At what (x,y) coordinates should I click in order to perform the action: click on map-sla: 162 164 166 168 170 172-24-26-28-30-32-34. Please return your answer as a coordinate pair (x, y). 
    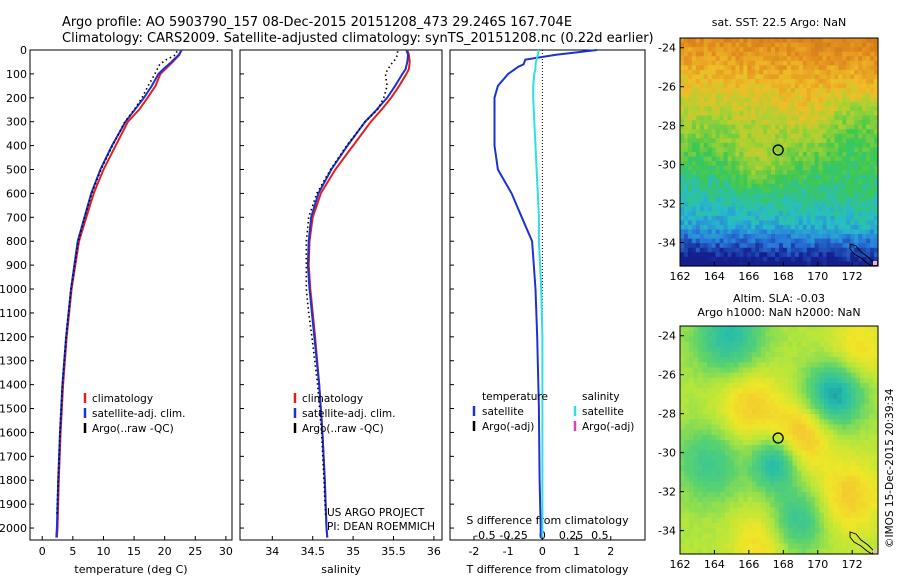
    Looking at the image, I should click on (768, 448).